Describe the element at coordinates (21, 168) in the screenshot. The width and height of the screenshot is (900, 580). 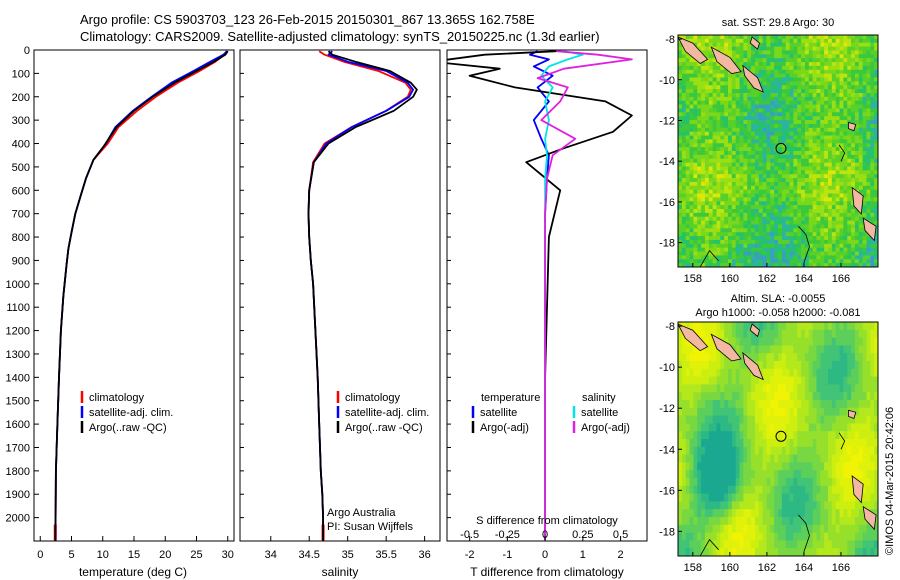
I see `depth-tick-label: 500` at that location.